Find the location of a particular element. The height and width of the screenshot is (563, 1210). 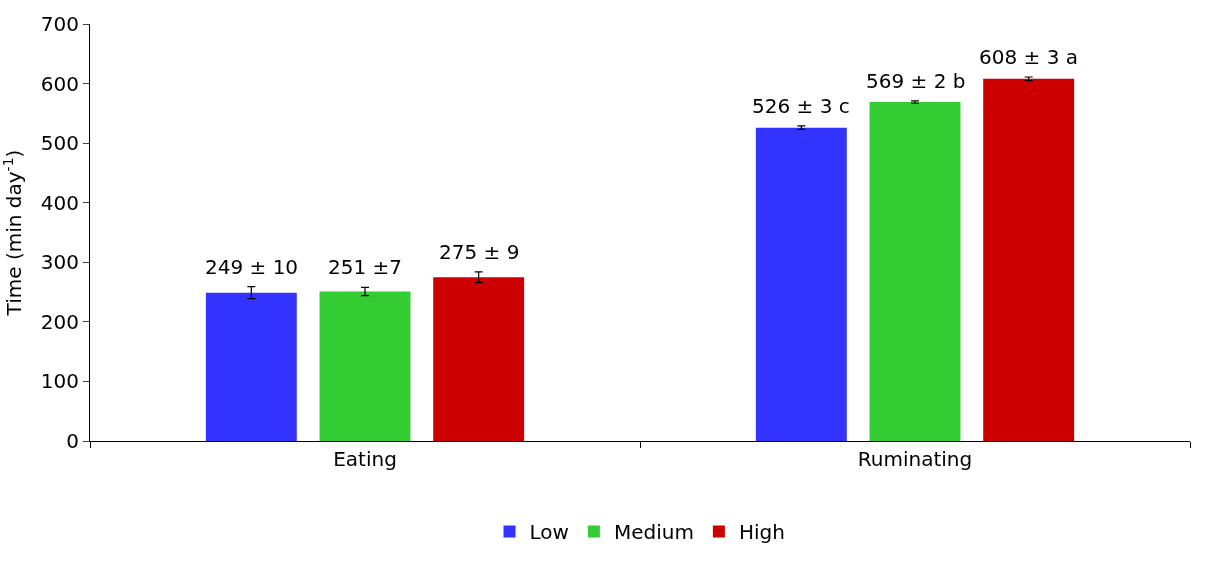

legend-label: High is located at coordinates (761, 532).